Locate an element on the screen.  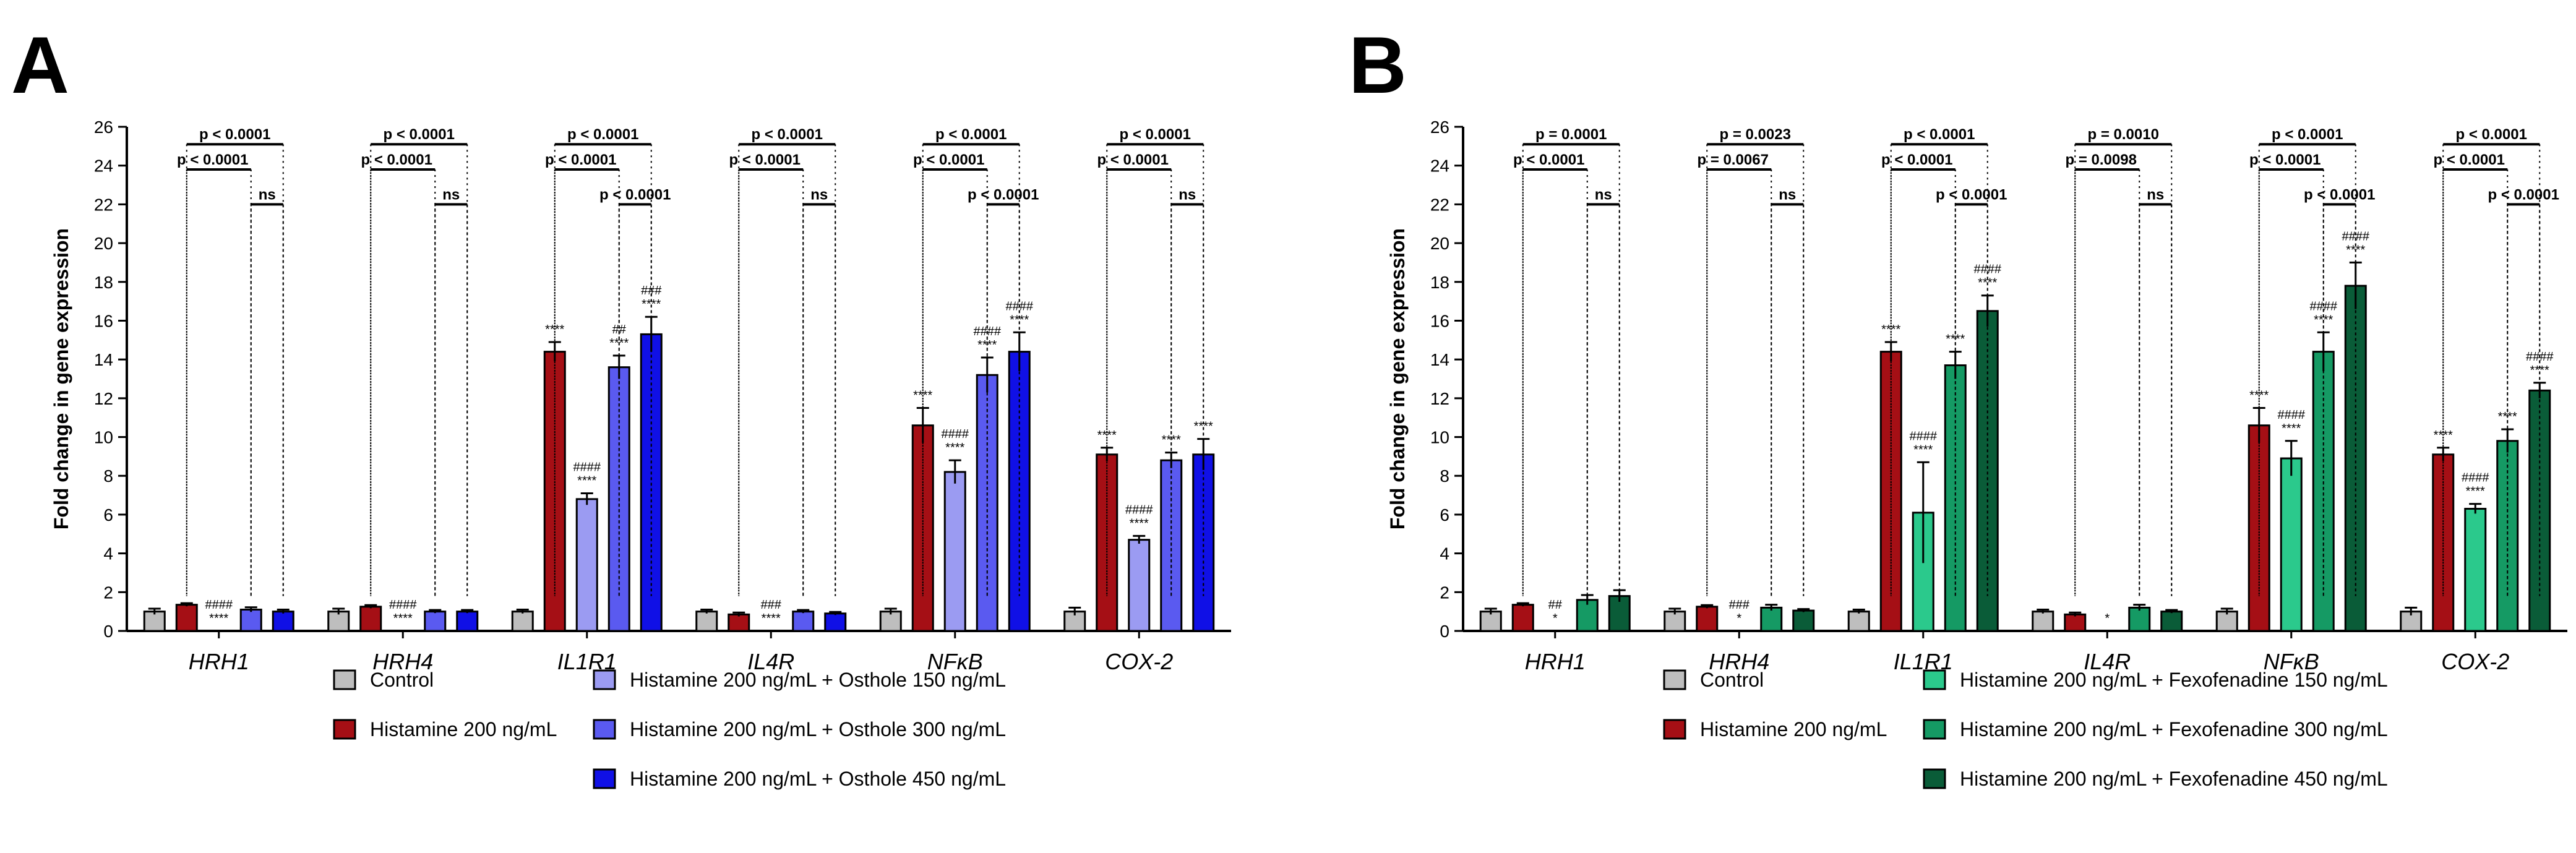
y-tick-label: 4 is located at coordinates (108, 554).